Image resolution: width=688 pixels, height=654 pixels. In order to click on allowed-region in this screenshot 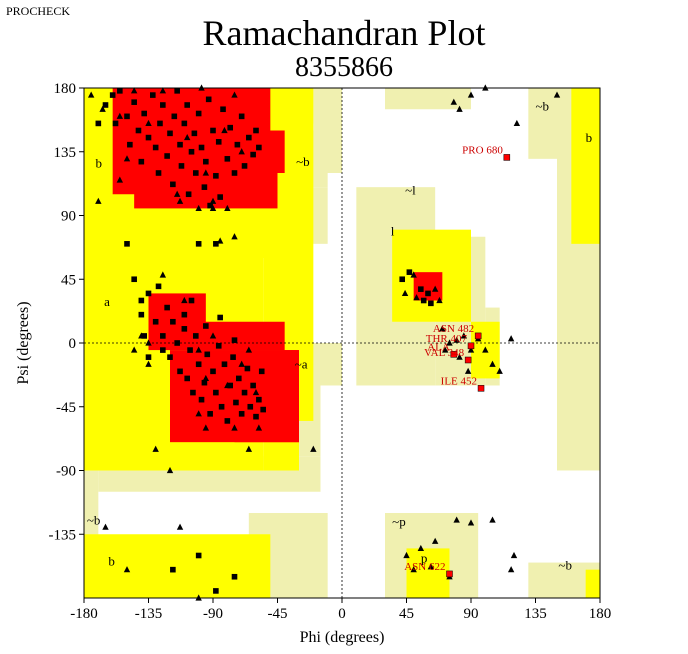, I will do `click(592, 583)`.